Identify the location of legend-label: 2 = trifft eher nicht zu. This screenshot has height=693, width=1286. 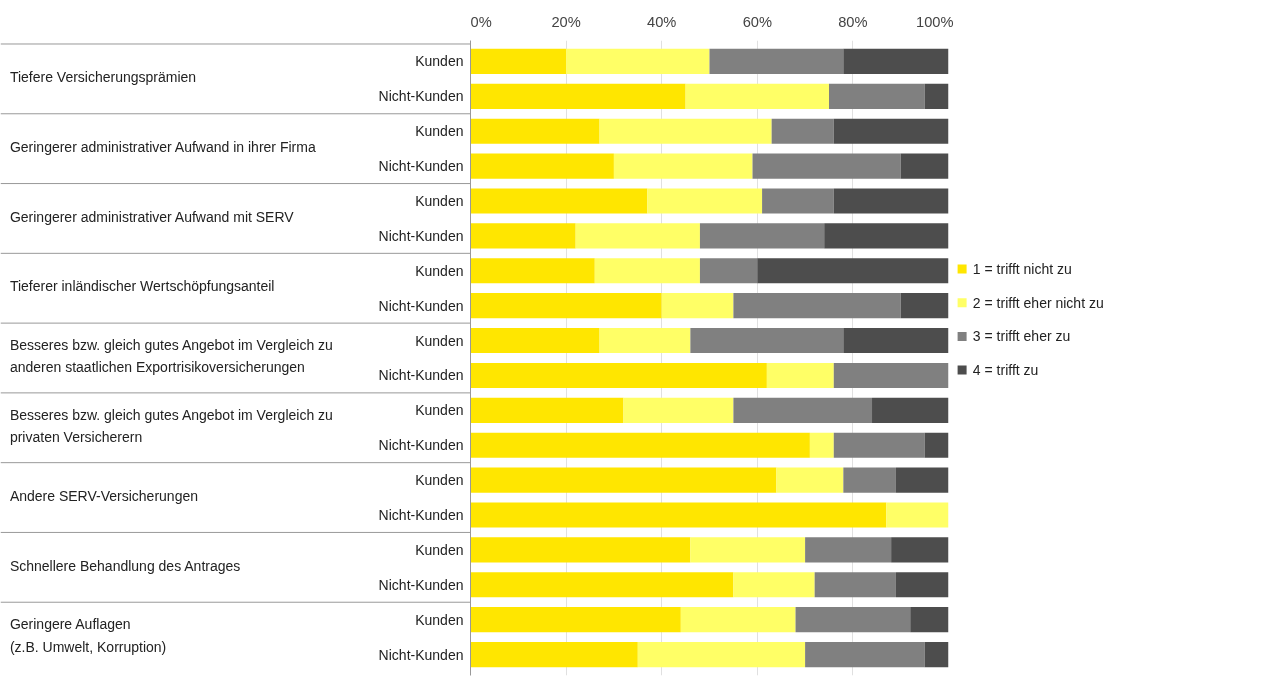
(1038, 302).